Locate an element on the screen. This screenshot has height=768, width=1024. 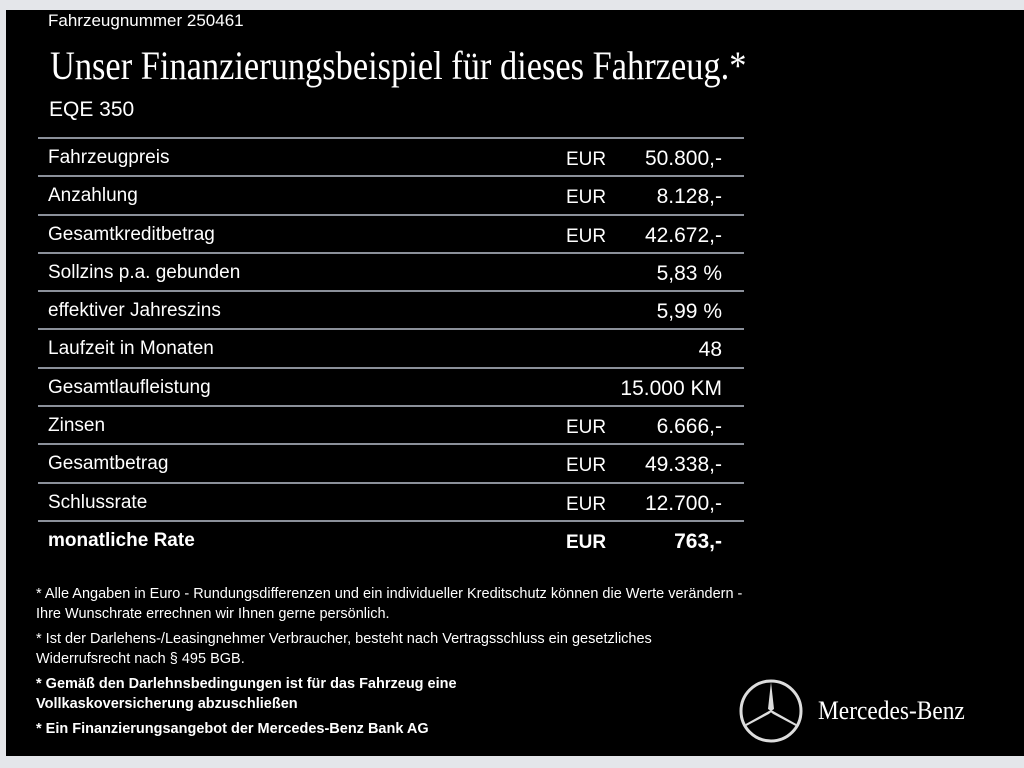
row-label: monatliche Rate is located at coordinates (121, 540).